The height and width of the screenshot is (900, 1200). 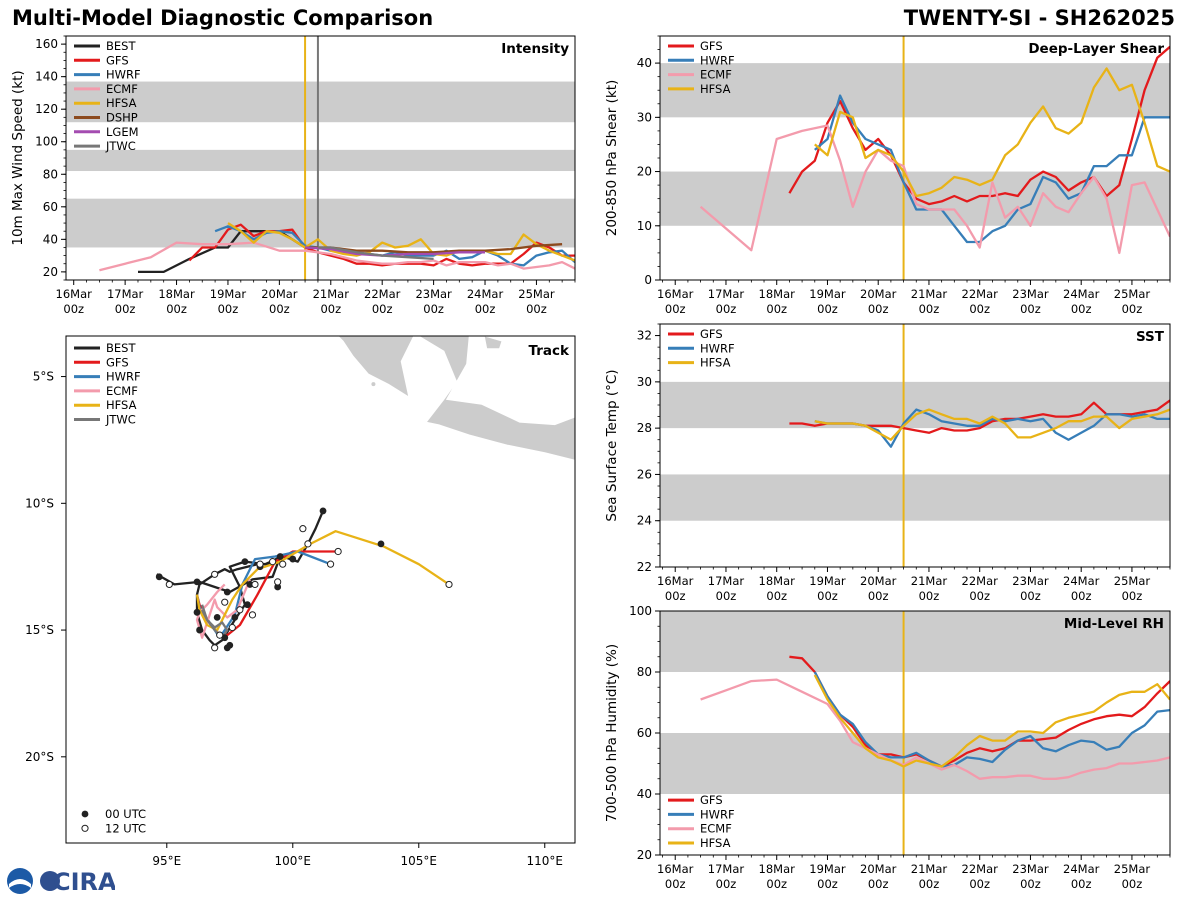 I want to click on x-tick-label-day: 19Mar, so click(x=228, y=294).